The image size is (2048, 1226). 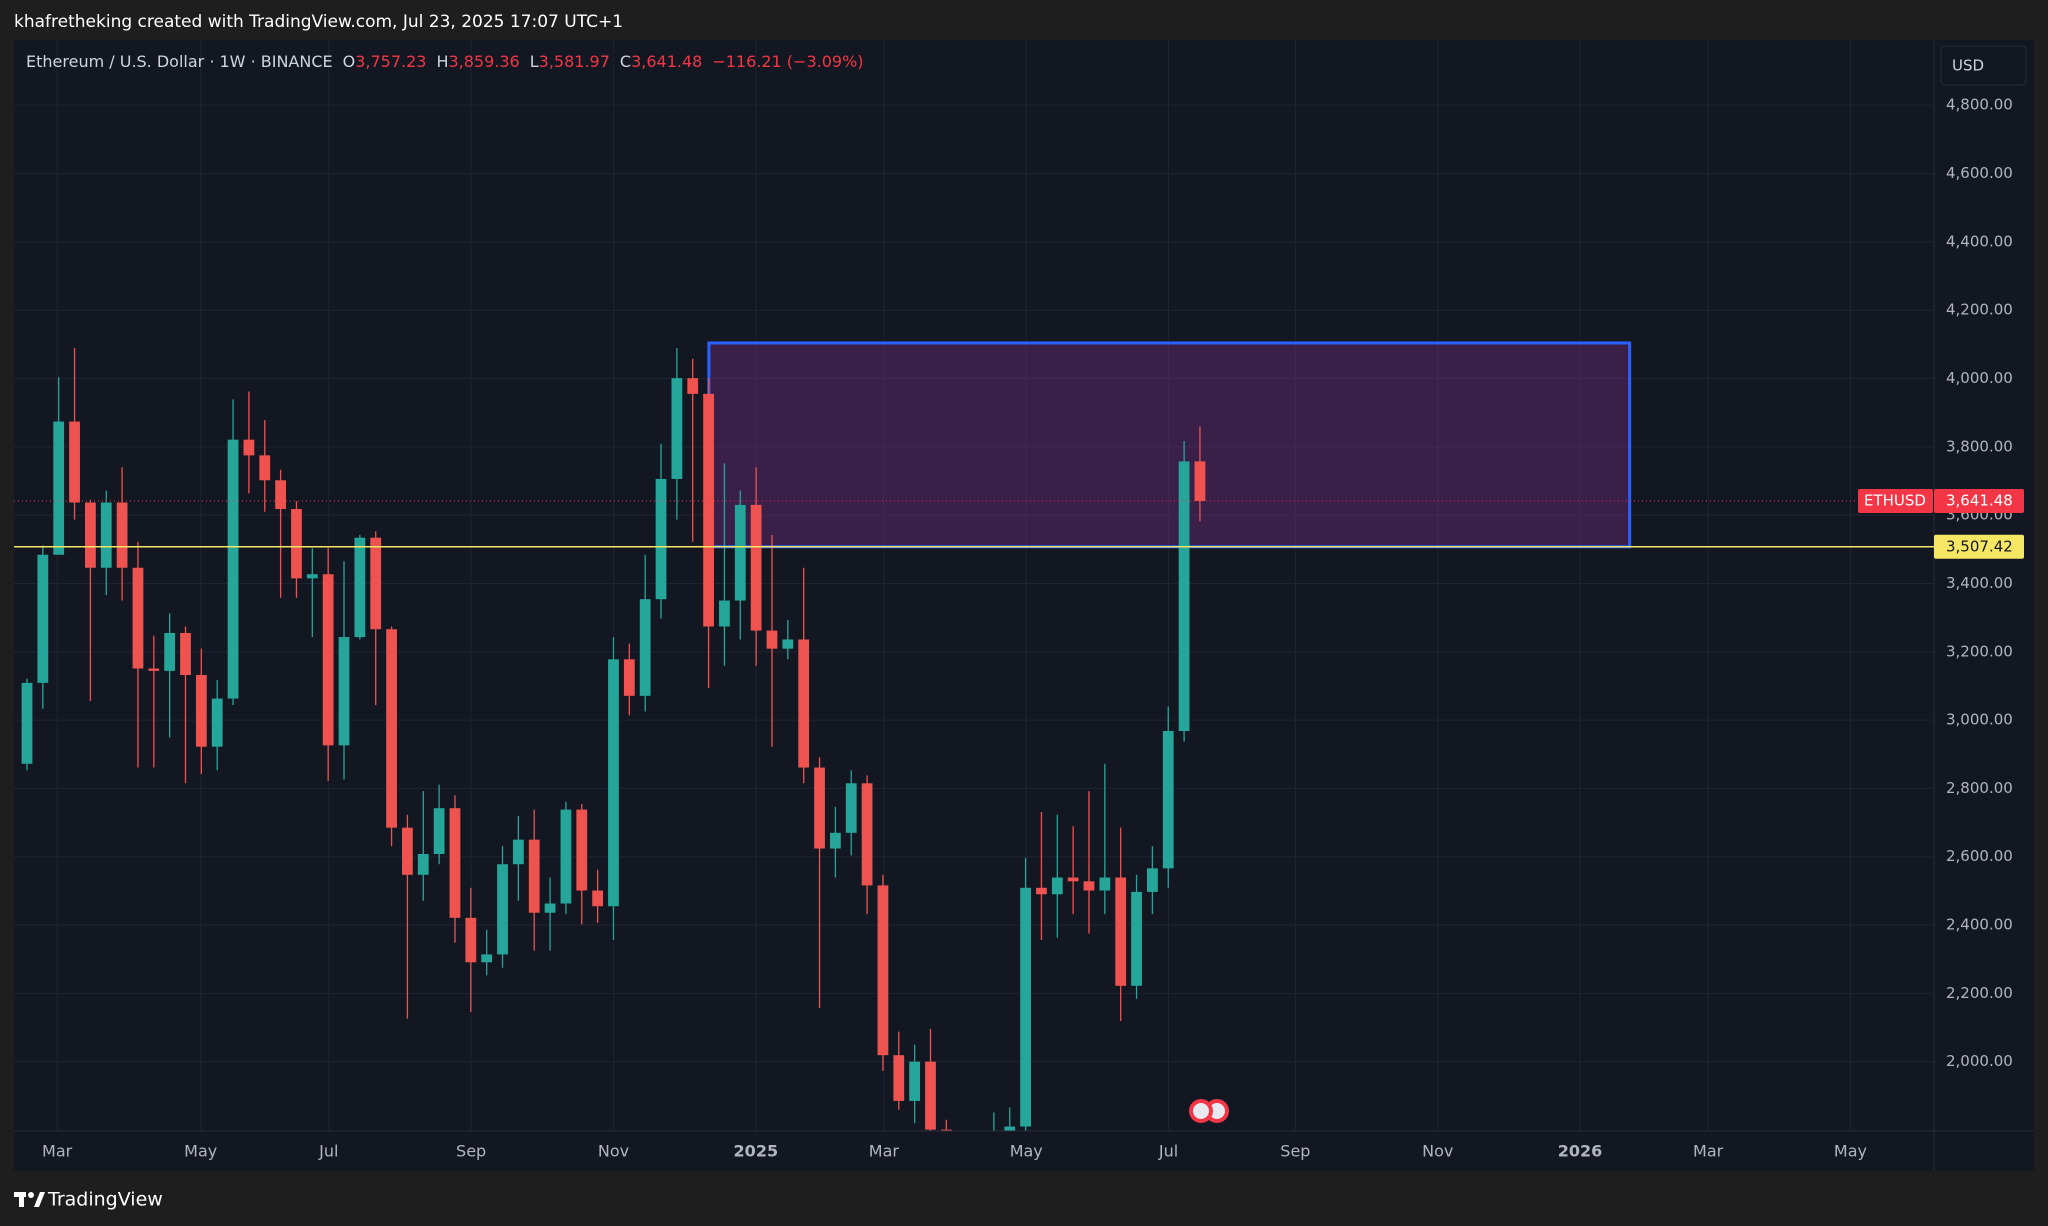 I want to click on x-tick-label: 2026, so click(x=1580, y=1151).